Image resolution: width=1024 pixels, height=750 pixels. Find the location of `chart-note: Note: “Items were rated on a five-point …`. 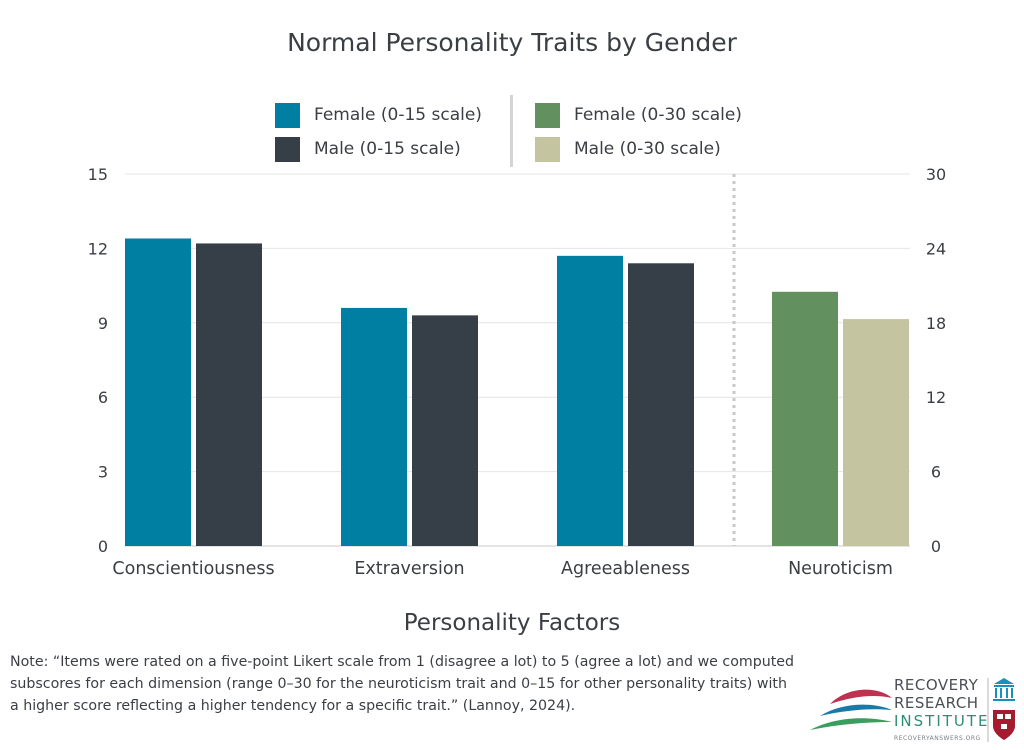

chart-note: Note: “Items were rated on a five-point … is located at coordinates (402, 684).